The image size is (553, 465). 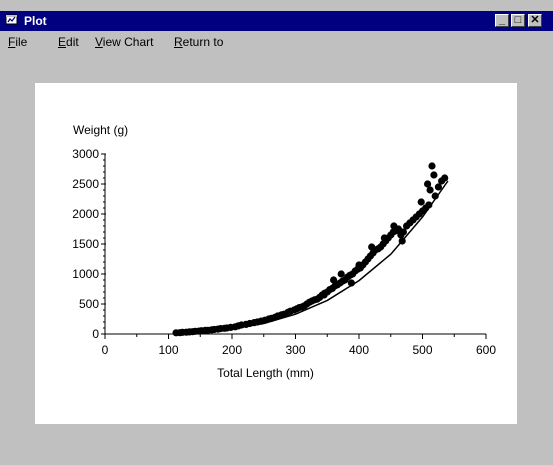 I want to click on menu-file-mnemonic: F, so click(x=12, y=42).